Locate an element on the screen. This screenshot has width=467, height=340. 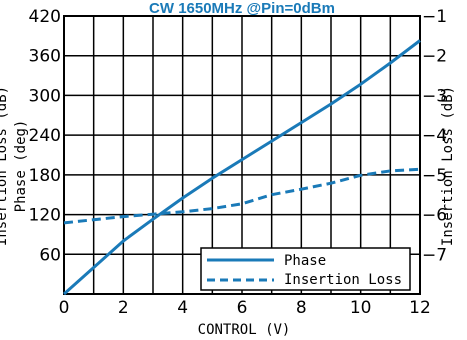
y-left-tick-label: 120 is located at coordinates (45, 216).